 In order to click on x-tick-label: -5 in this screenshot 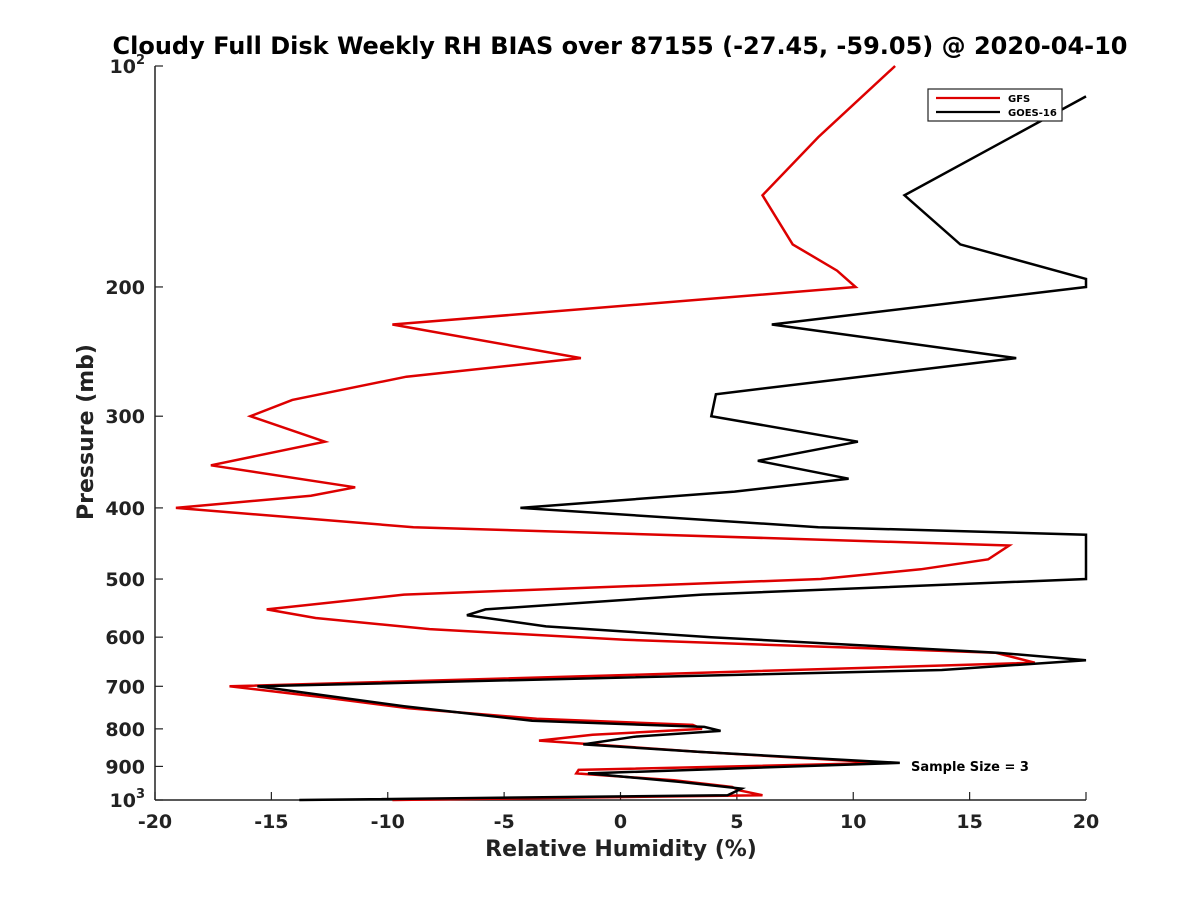, I will do `click(504, 822)`.